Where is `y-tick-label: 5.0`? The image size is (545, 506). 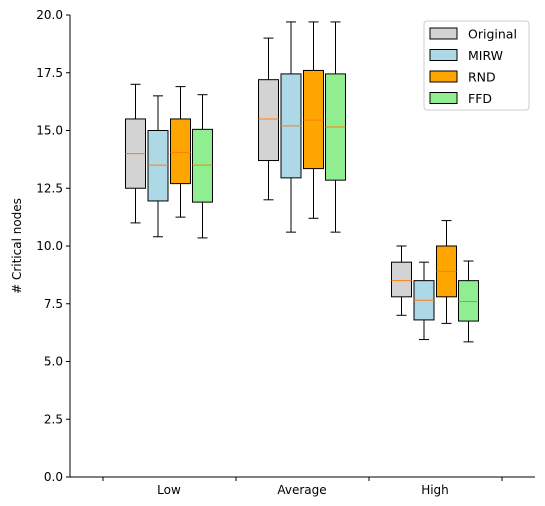 y-tick-label: 5.0 is located at coordinates (53, 362).